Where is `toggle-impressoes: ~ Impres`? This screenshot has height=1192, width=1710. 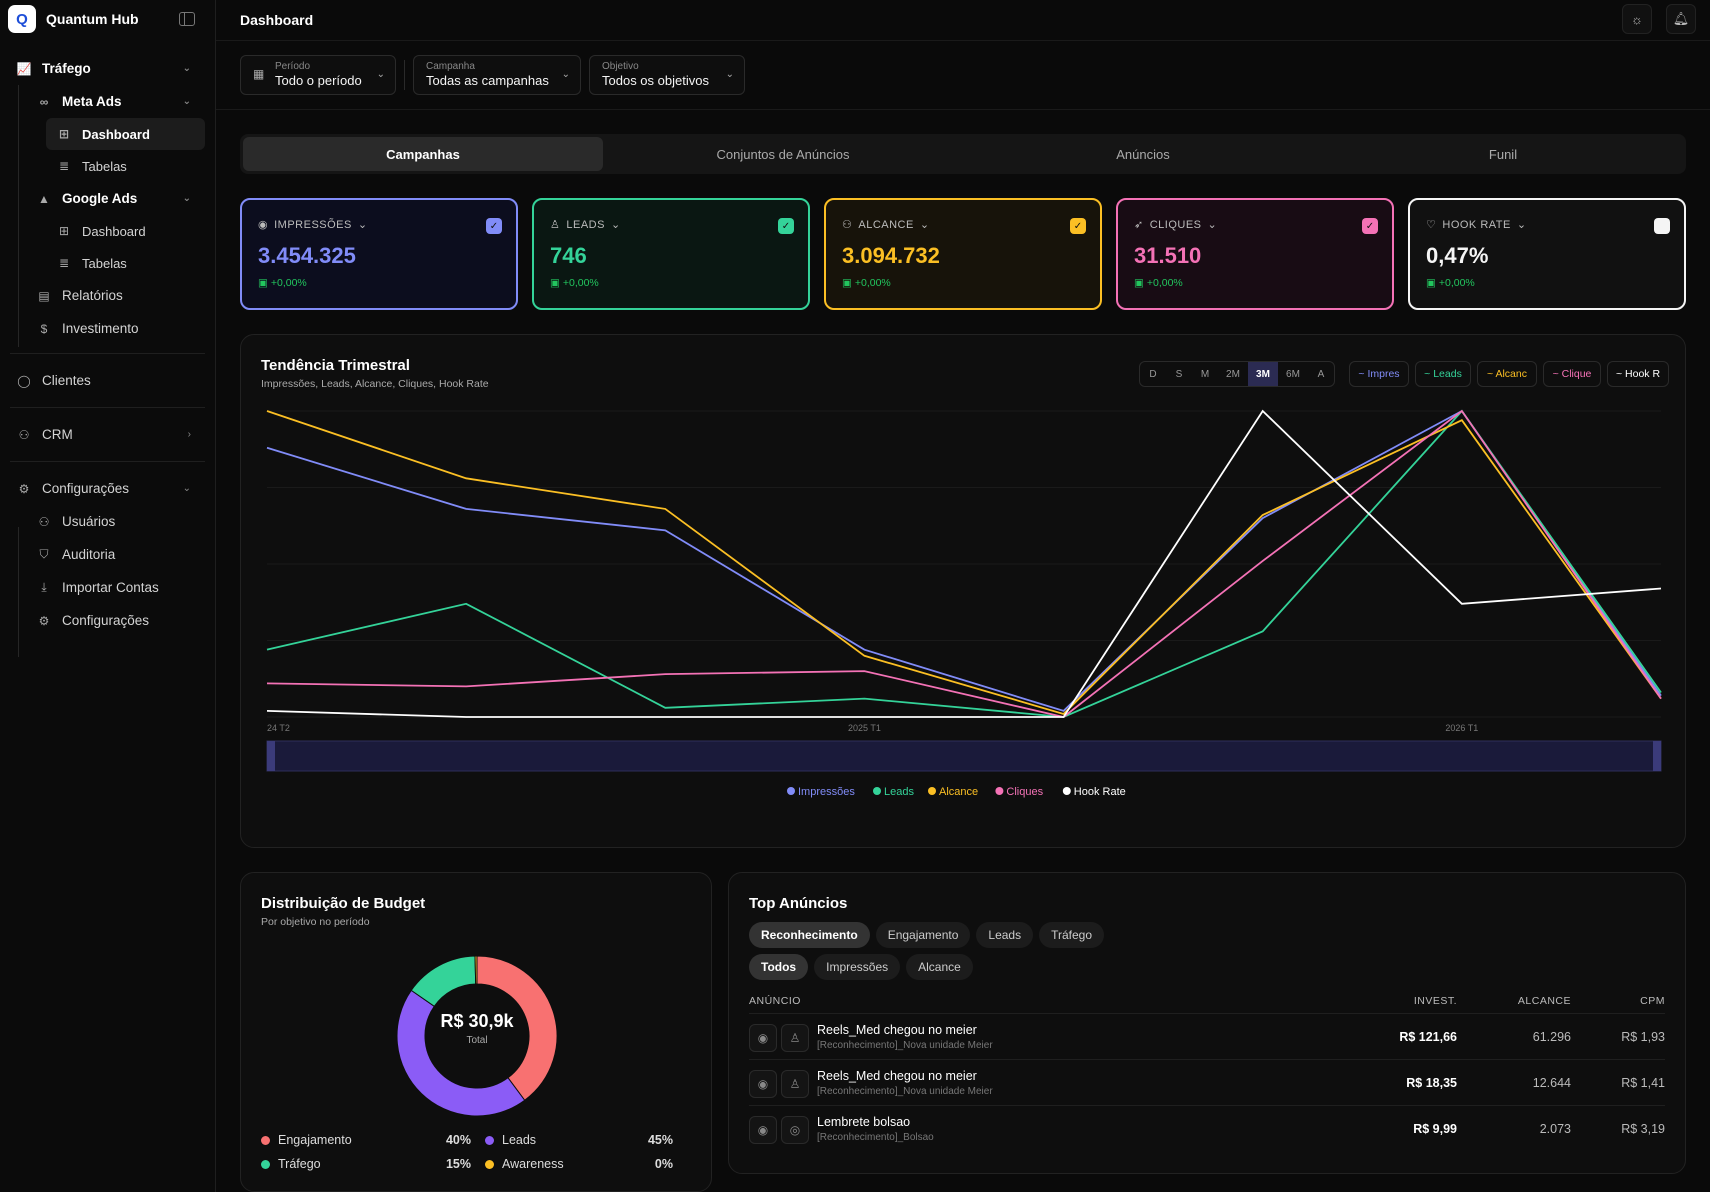 toggle-impressoes: ~ Impres is located at coordinates (1379, 374).